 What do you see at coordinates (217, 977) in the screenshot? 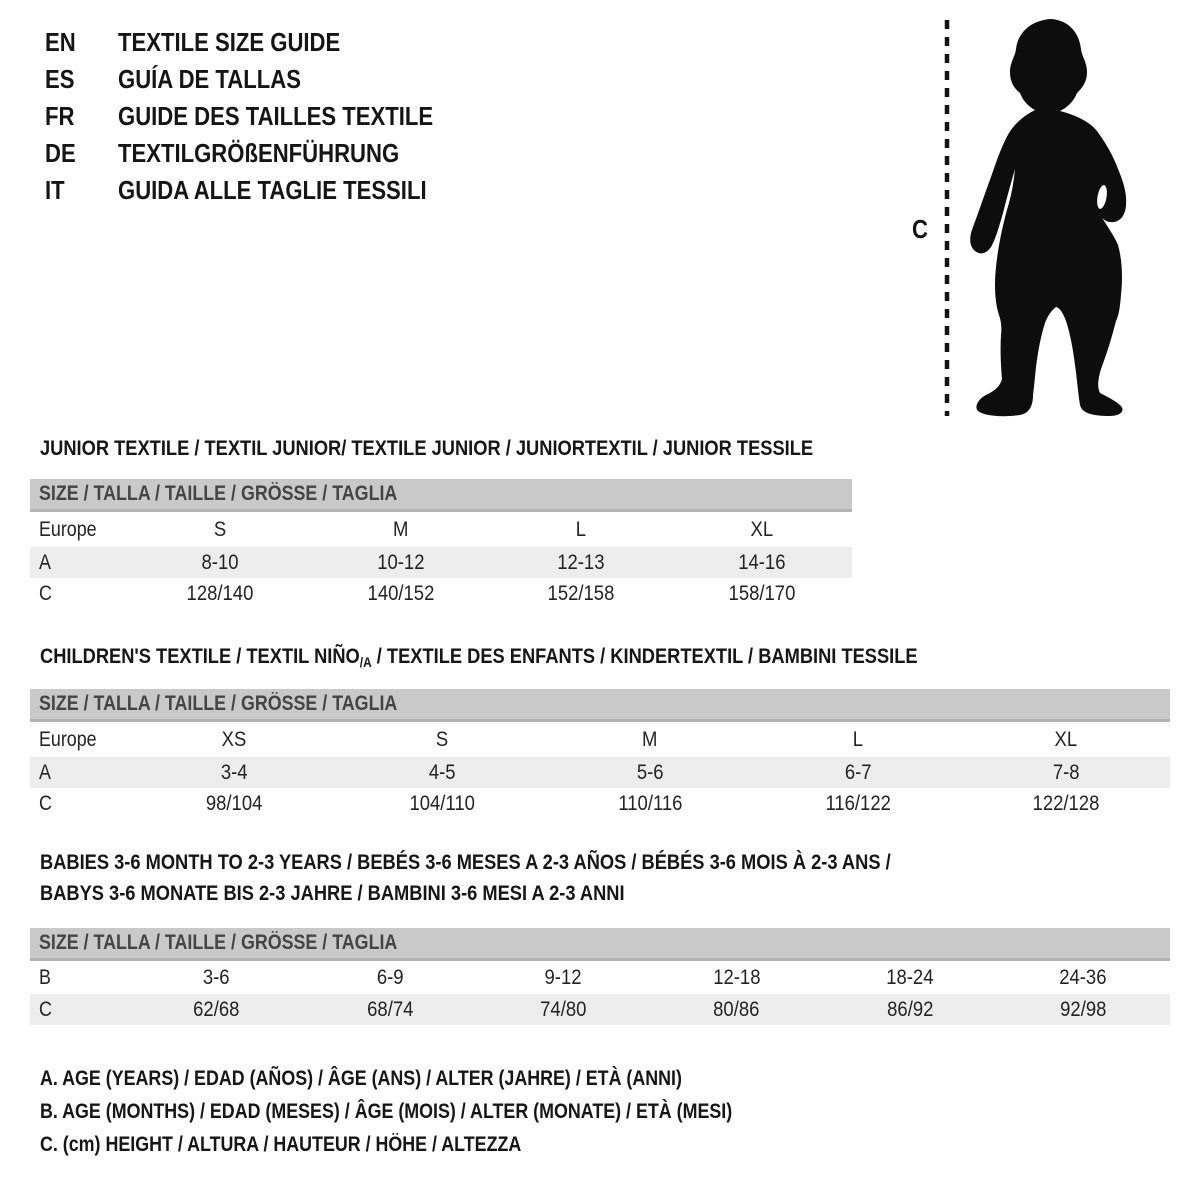
I see `age-cell: 3-6` at bounding box center [217, 977].